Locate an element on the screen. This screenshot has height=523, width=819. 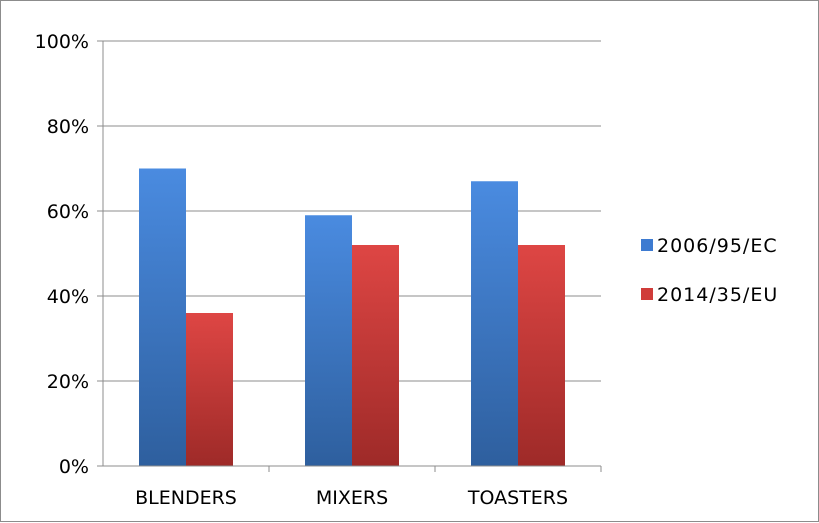
legend: 2006/95/EC 2014/35/EU is located at coordinates (709, 270).